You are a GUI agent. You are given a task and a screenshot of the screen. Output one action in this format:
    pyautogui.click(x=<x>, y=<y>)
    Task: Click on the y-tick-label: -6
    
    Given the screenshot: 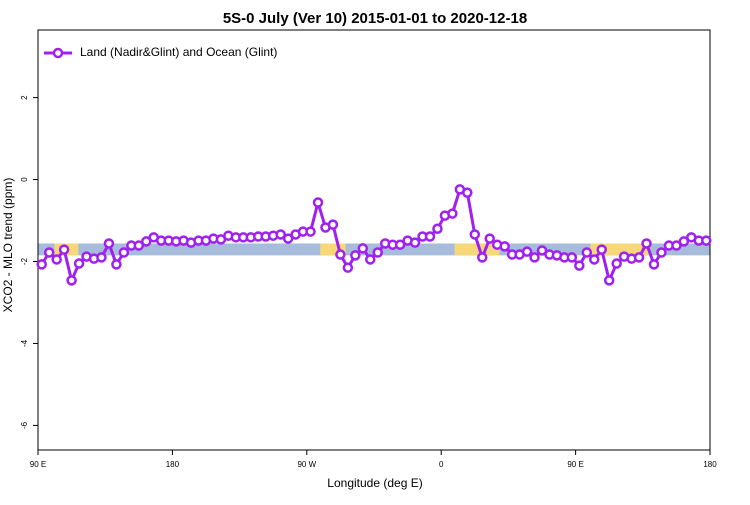 What is the action you would take?
    pyautogui.click(x=24, y=425)
    